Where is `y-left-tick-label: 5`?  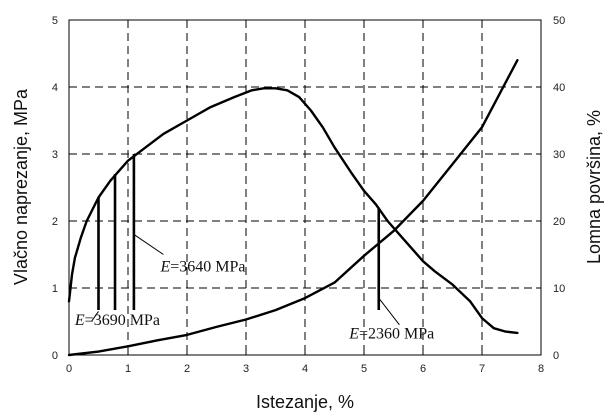
y-left-tick-label: 5 is located at coordinates (55, 21).